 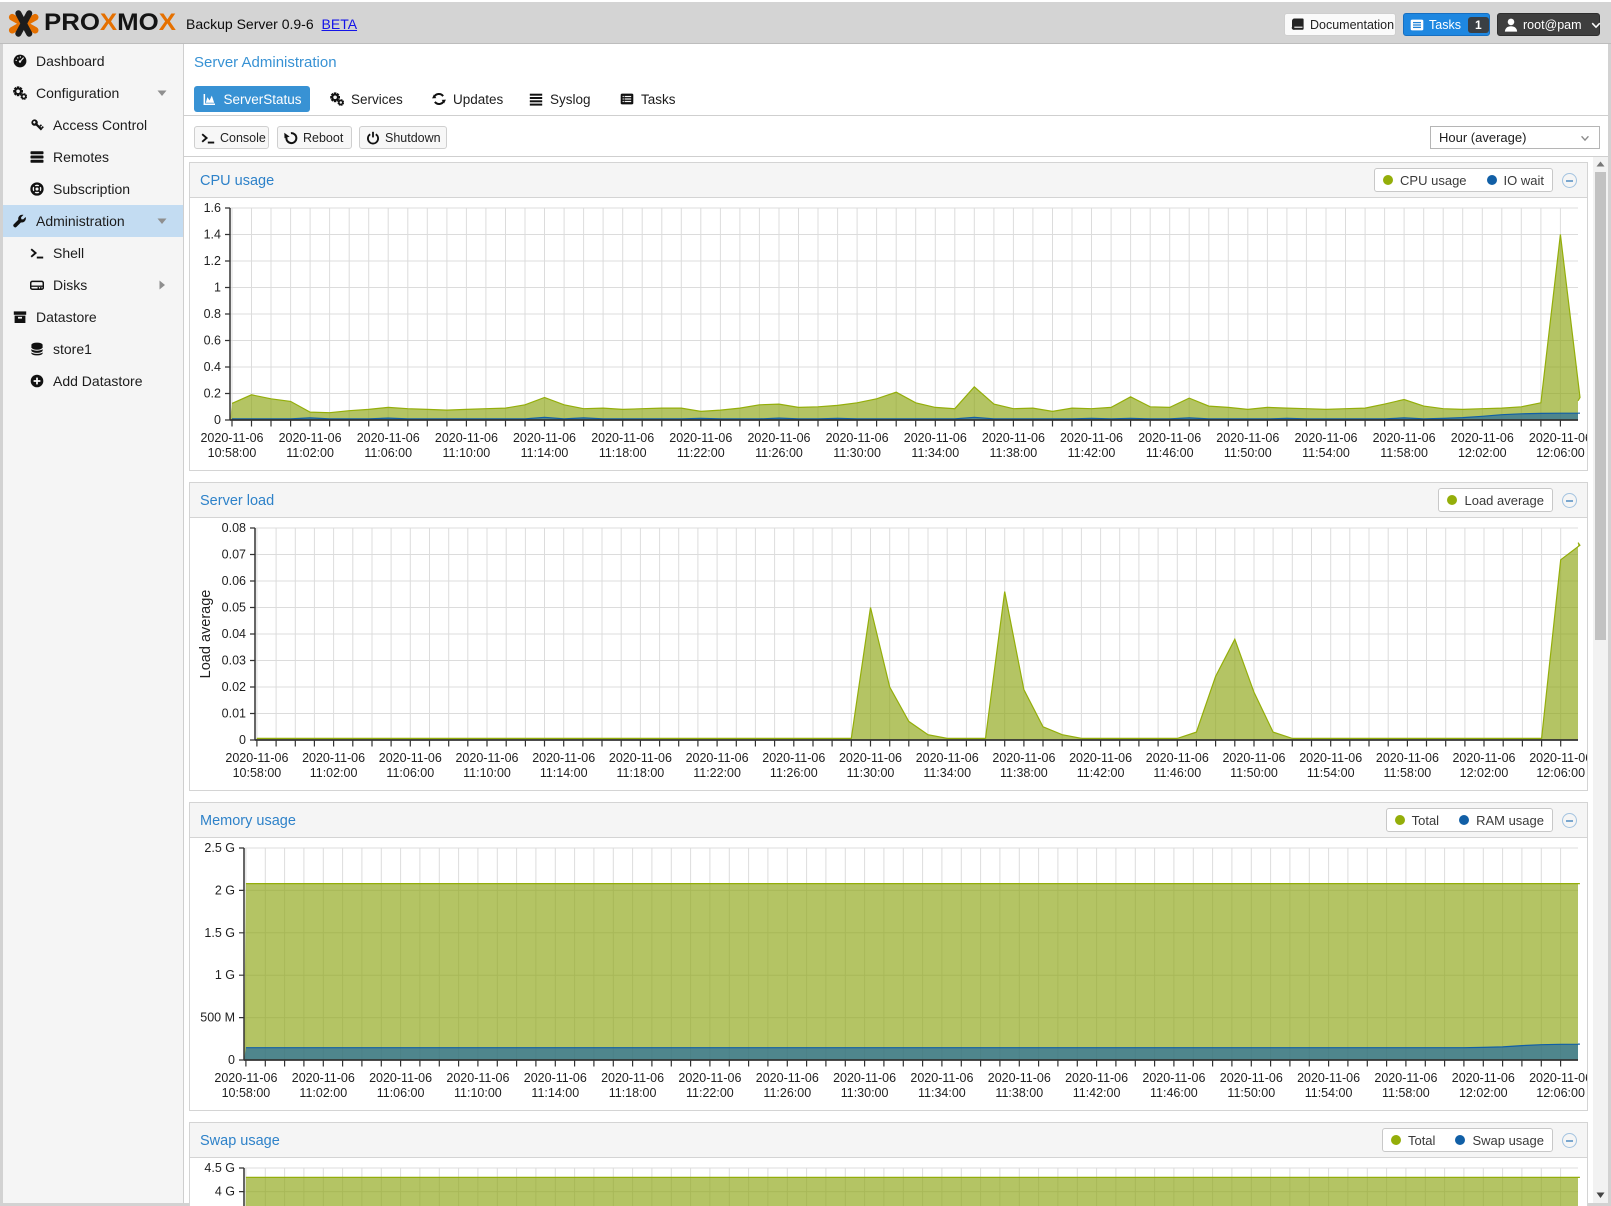 I want to click on svg-text: 11:18:00, so click(x=633, y=1093).